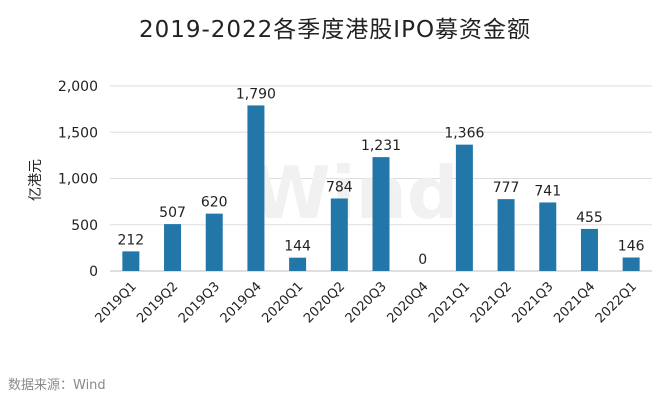  What do you see at coordinates (339, 187) in the screenshot?
I see `data-label: 784` at bounding box center [339, 187].